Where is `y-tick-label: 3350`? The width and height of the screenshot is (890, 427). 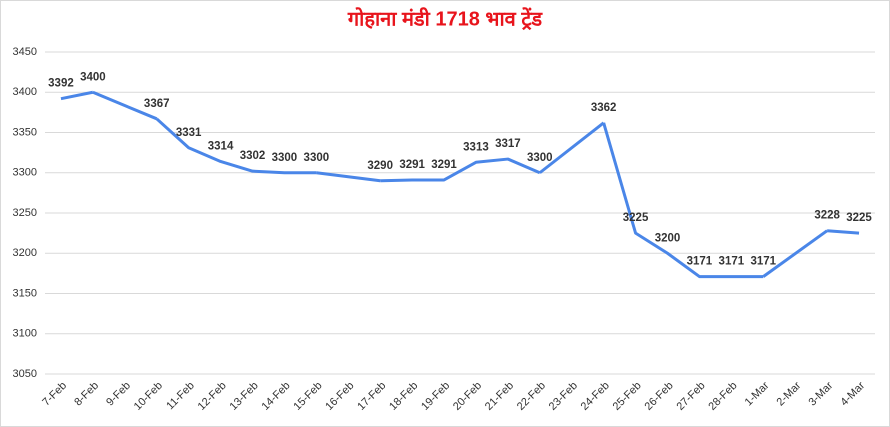 y-tick-label: 3350 is located at coordinates (25, 132).